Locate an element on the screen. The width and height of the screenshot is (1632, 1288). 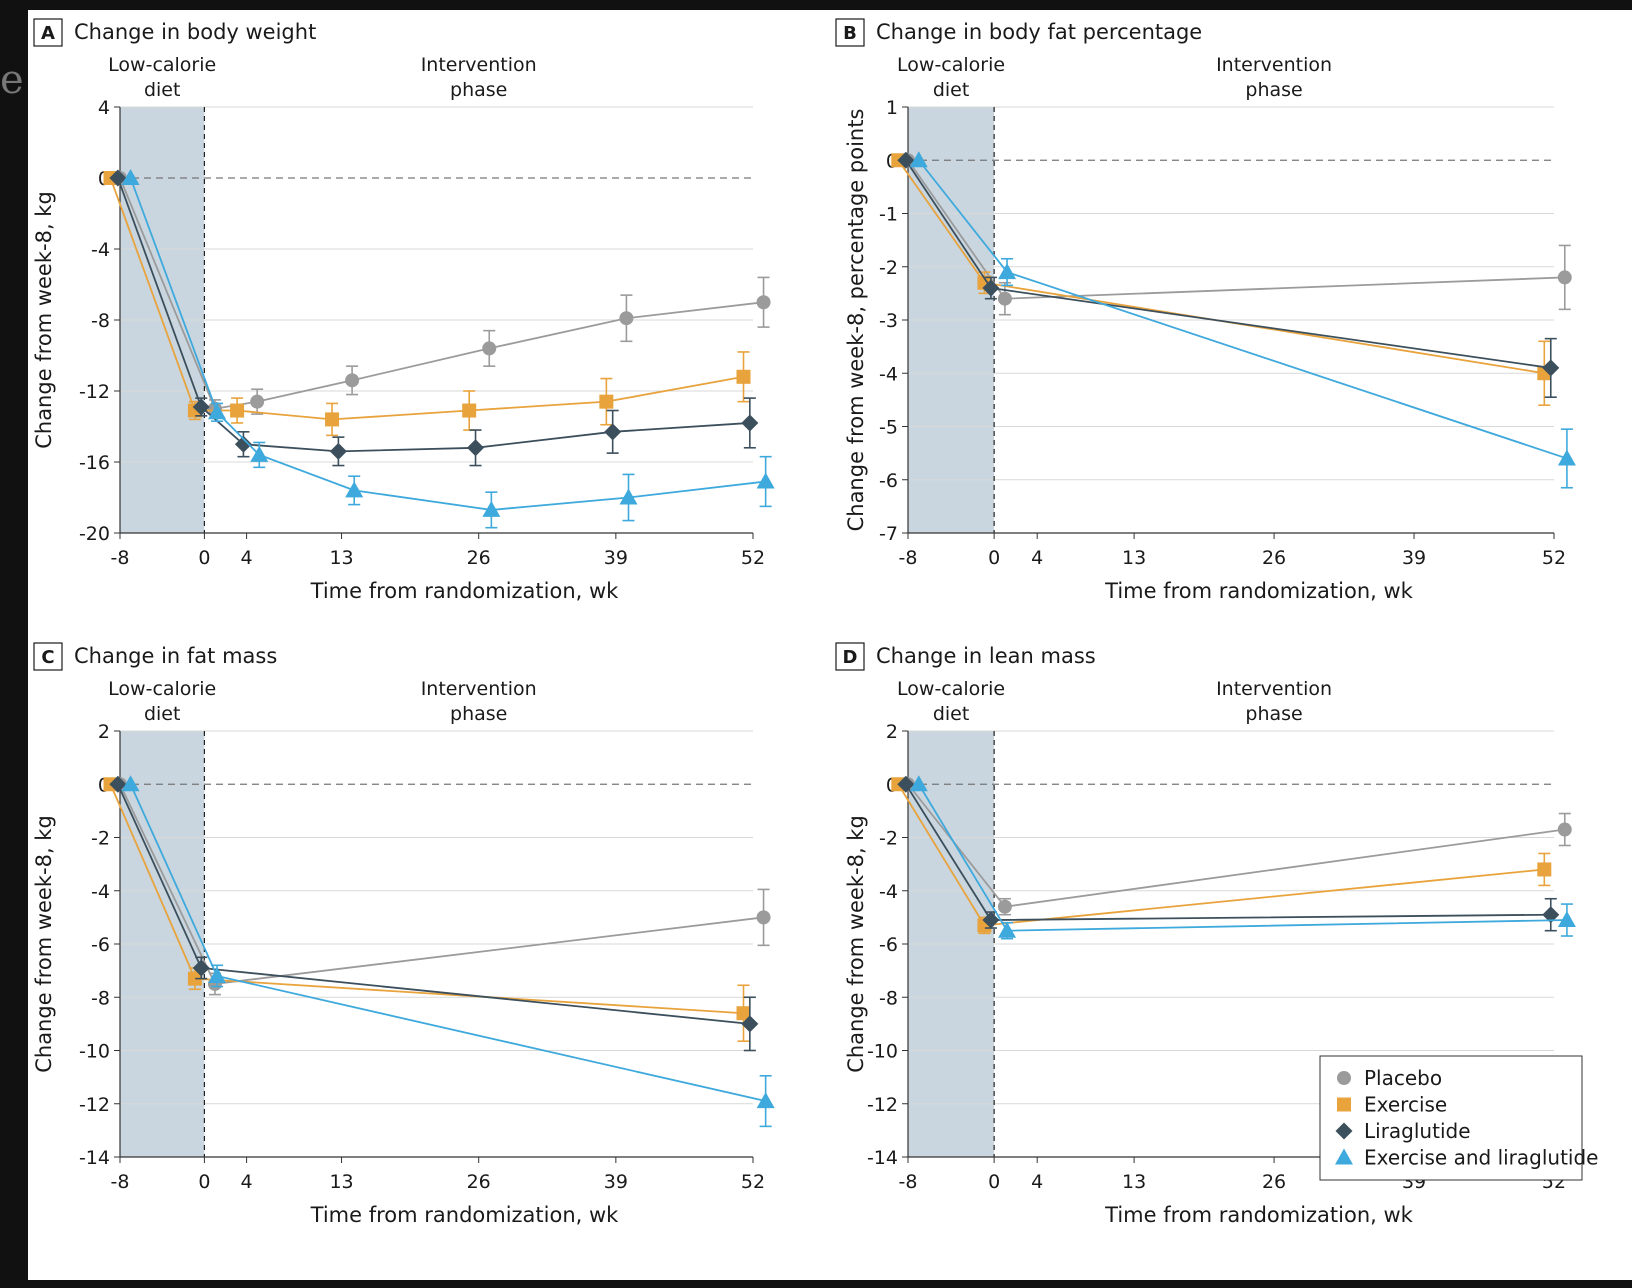
legend-marker is located at coordinates (1344, 1078).